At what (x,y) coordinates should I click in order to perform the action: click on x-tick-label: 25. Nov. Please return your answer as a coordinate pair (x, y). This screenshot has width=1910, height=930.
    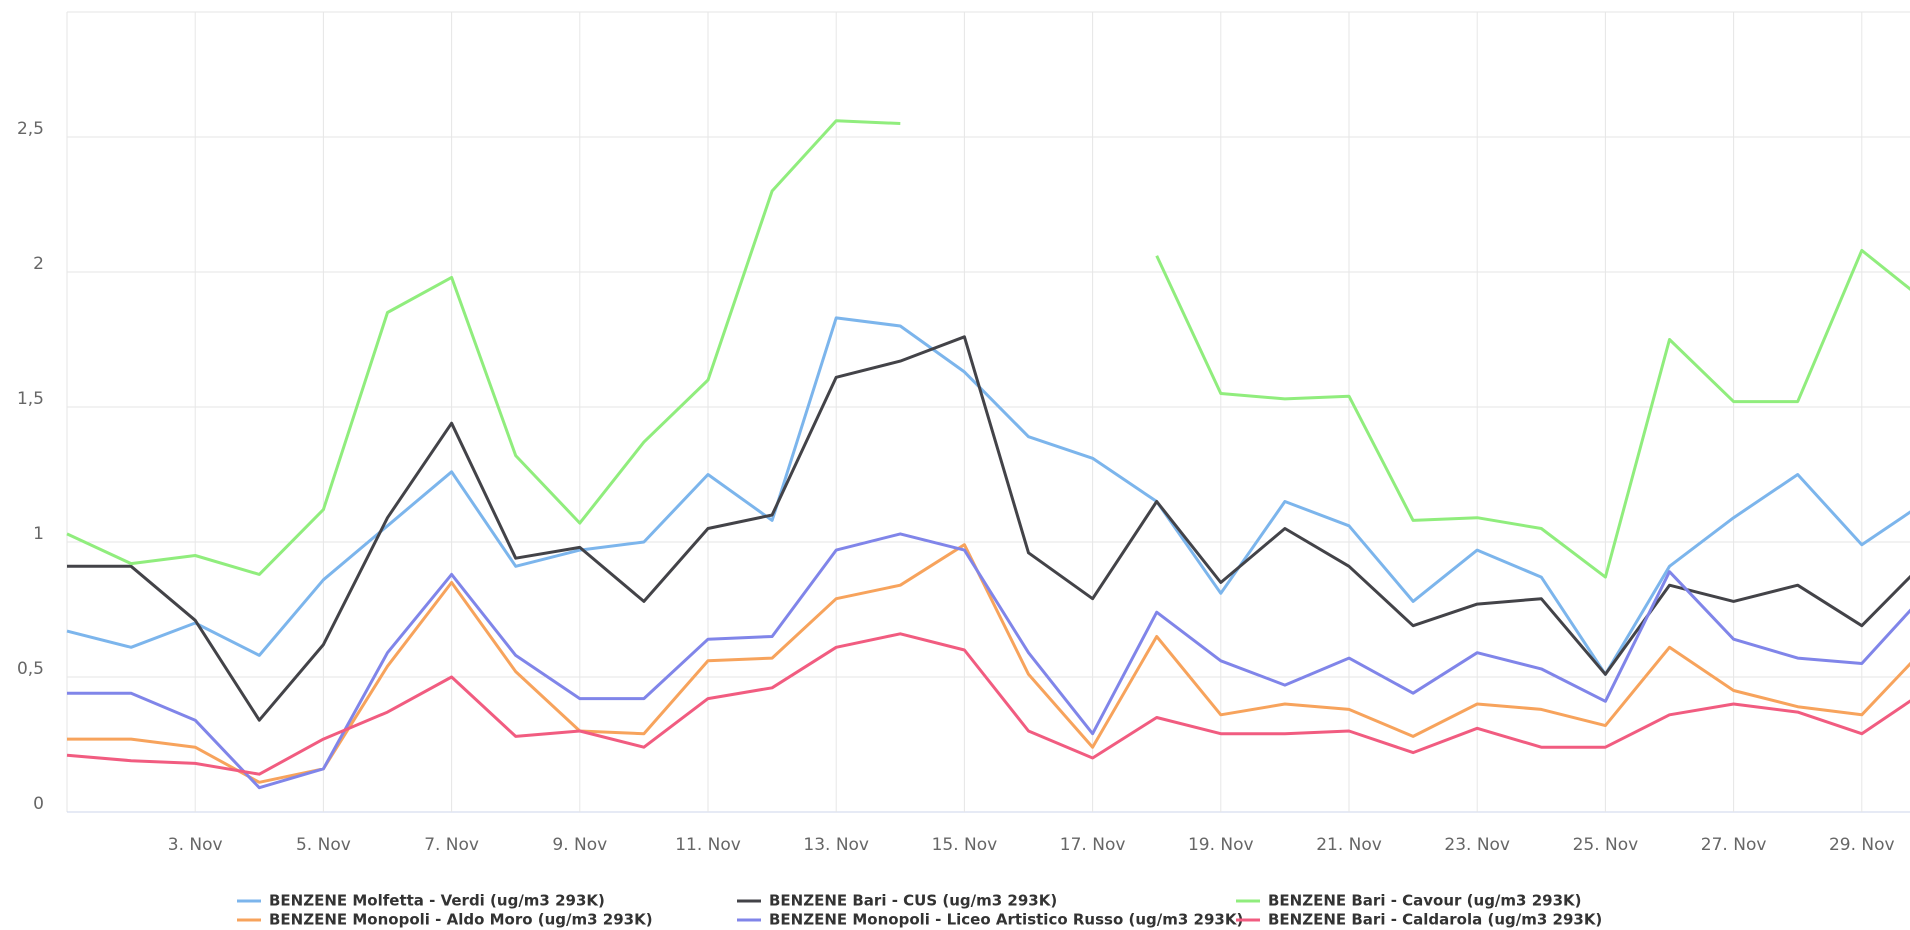
    Looking at the image, I should click on (1606, 845).